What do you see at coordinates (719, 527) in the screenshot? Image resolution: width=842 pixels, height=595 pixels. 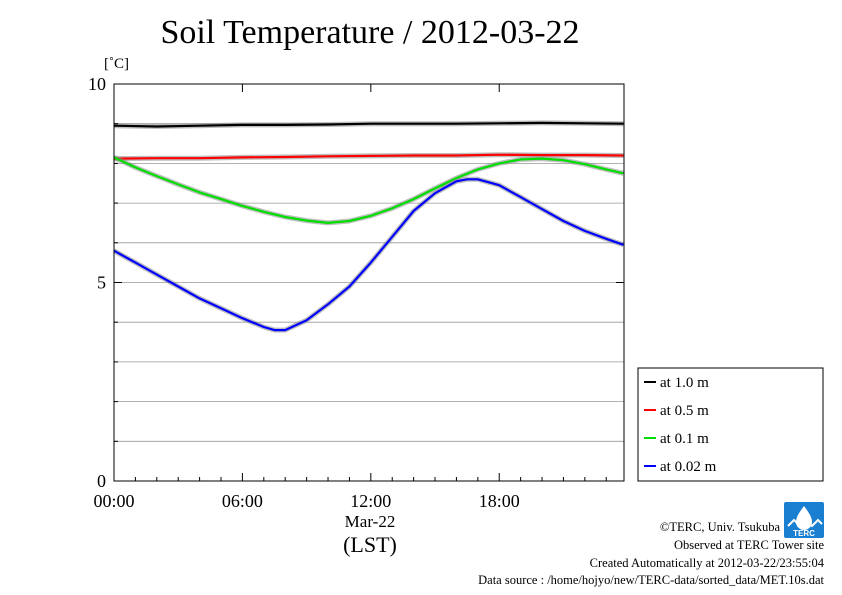 I see `copyright-text: ©TERC, Univ. Tsukuba` at bounding box center [719, 527].